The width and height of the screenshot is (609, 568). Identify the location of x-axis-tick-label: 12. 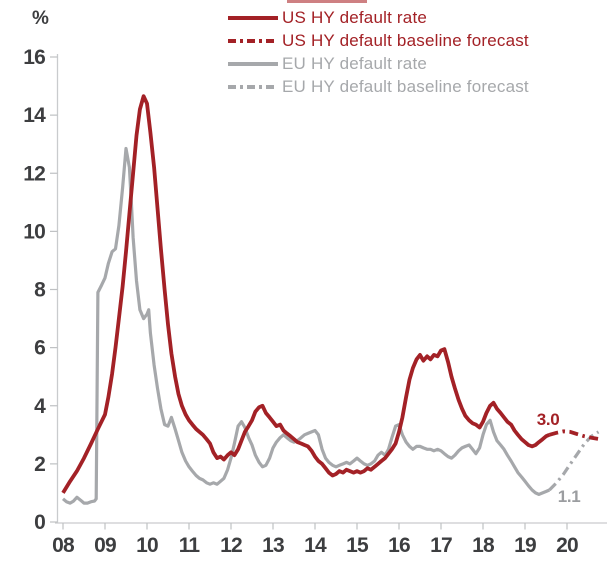
(231, 545).